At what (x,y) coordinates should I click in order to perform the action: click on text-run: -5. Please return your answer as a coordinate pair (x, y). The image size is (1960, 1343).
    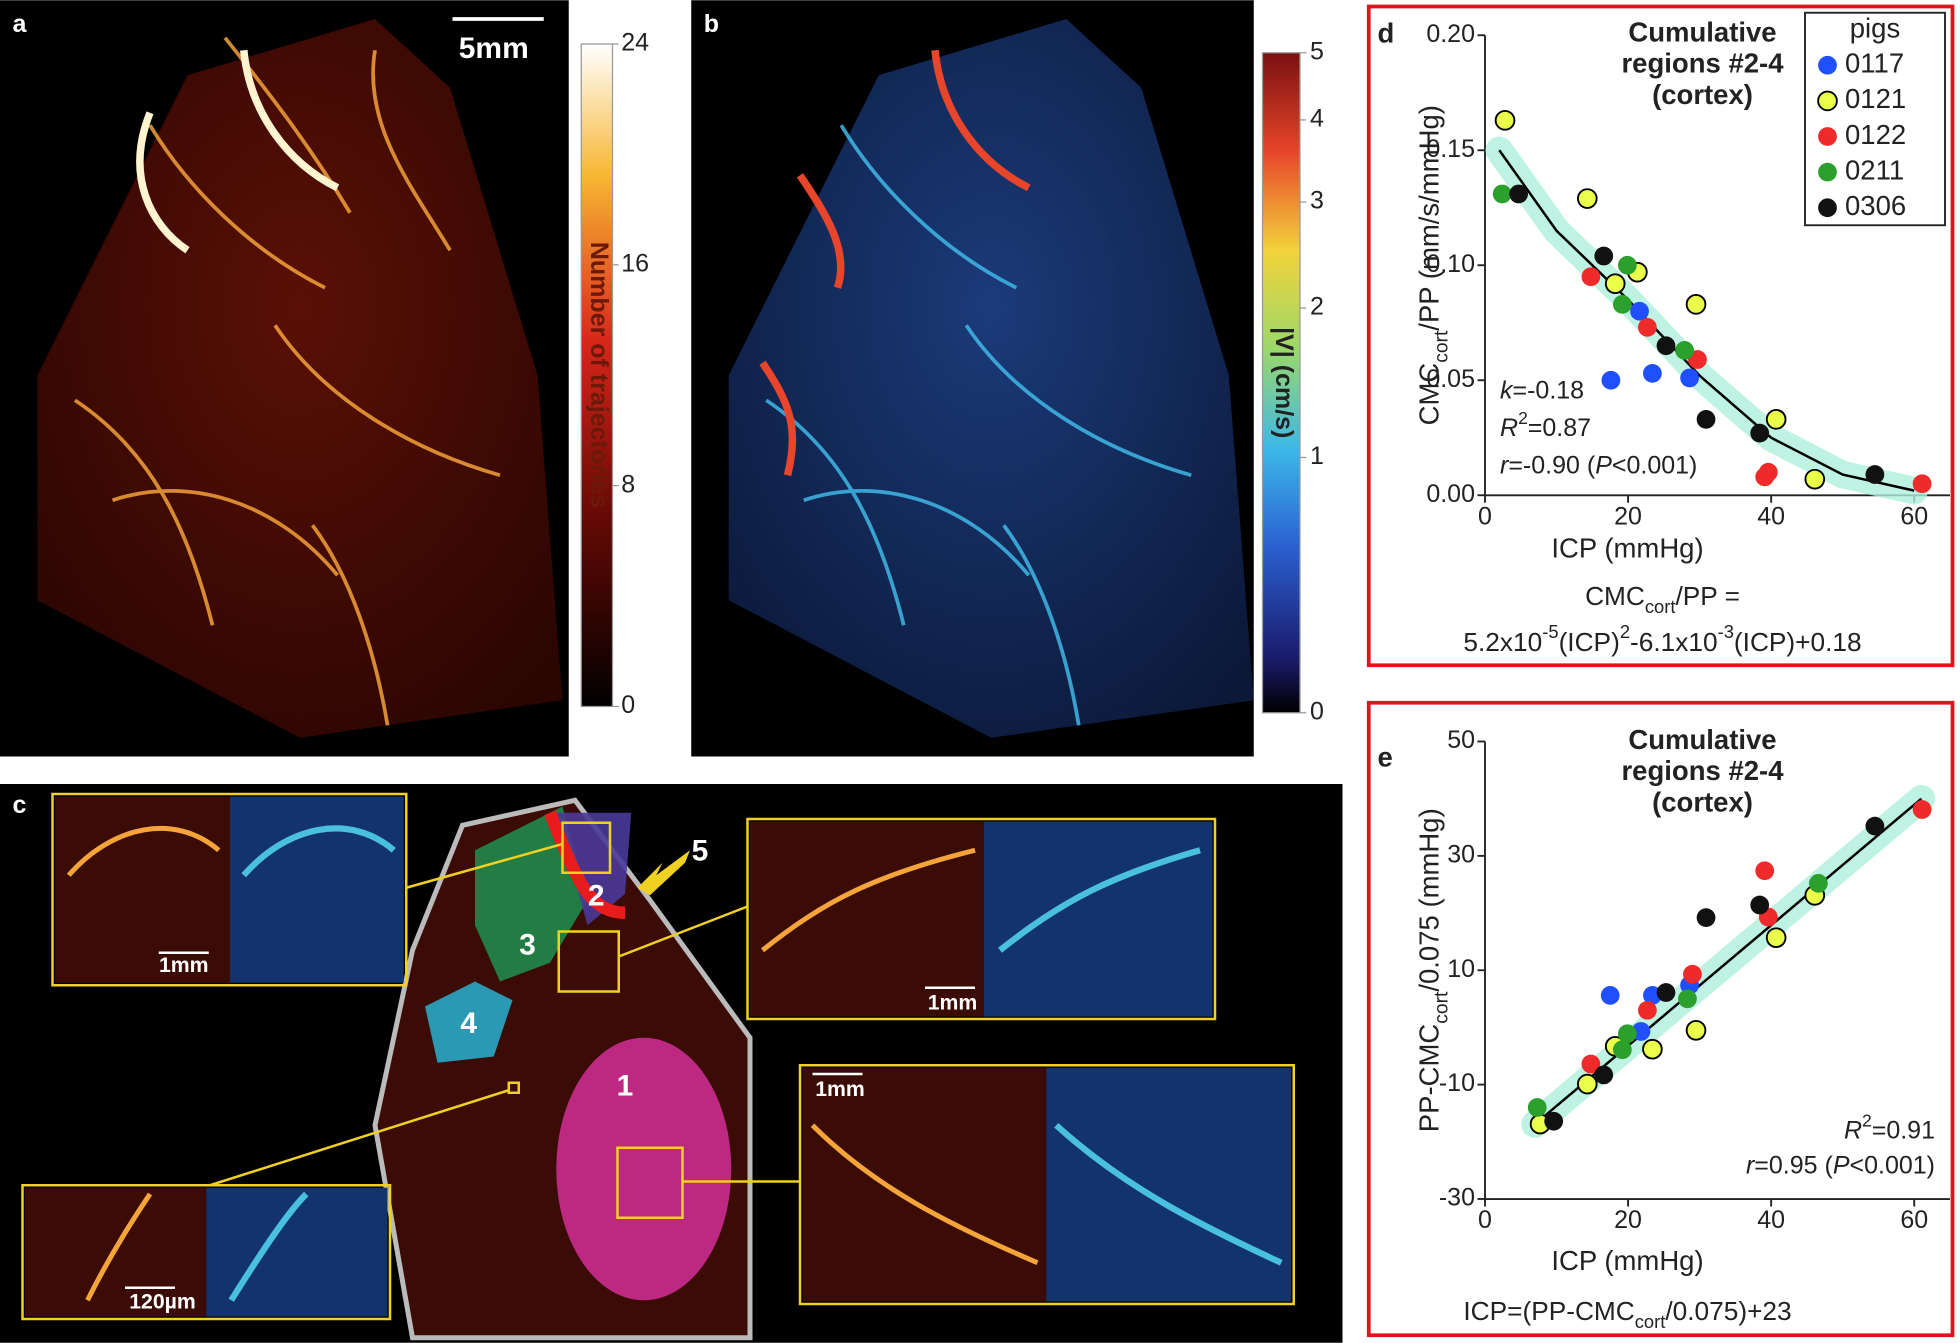
    Looking at the image, I should click on (1550, 631).